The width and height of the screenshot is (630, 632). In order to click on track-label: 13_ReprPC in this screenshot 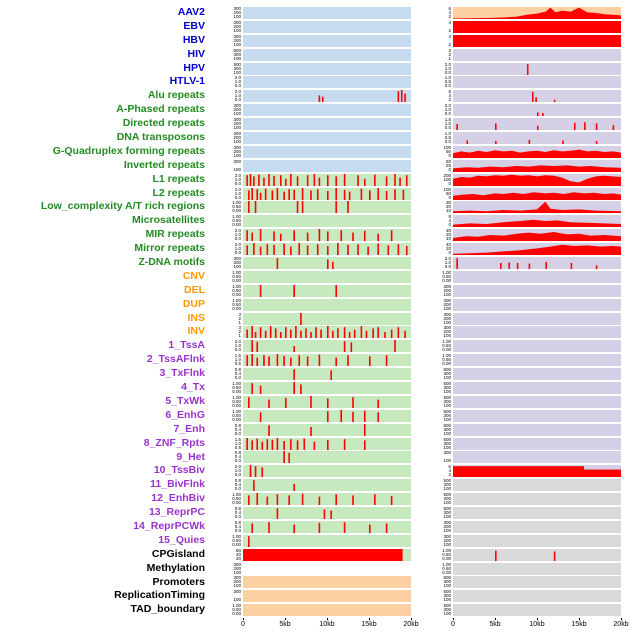, I will do `click(176, 512)`.